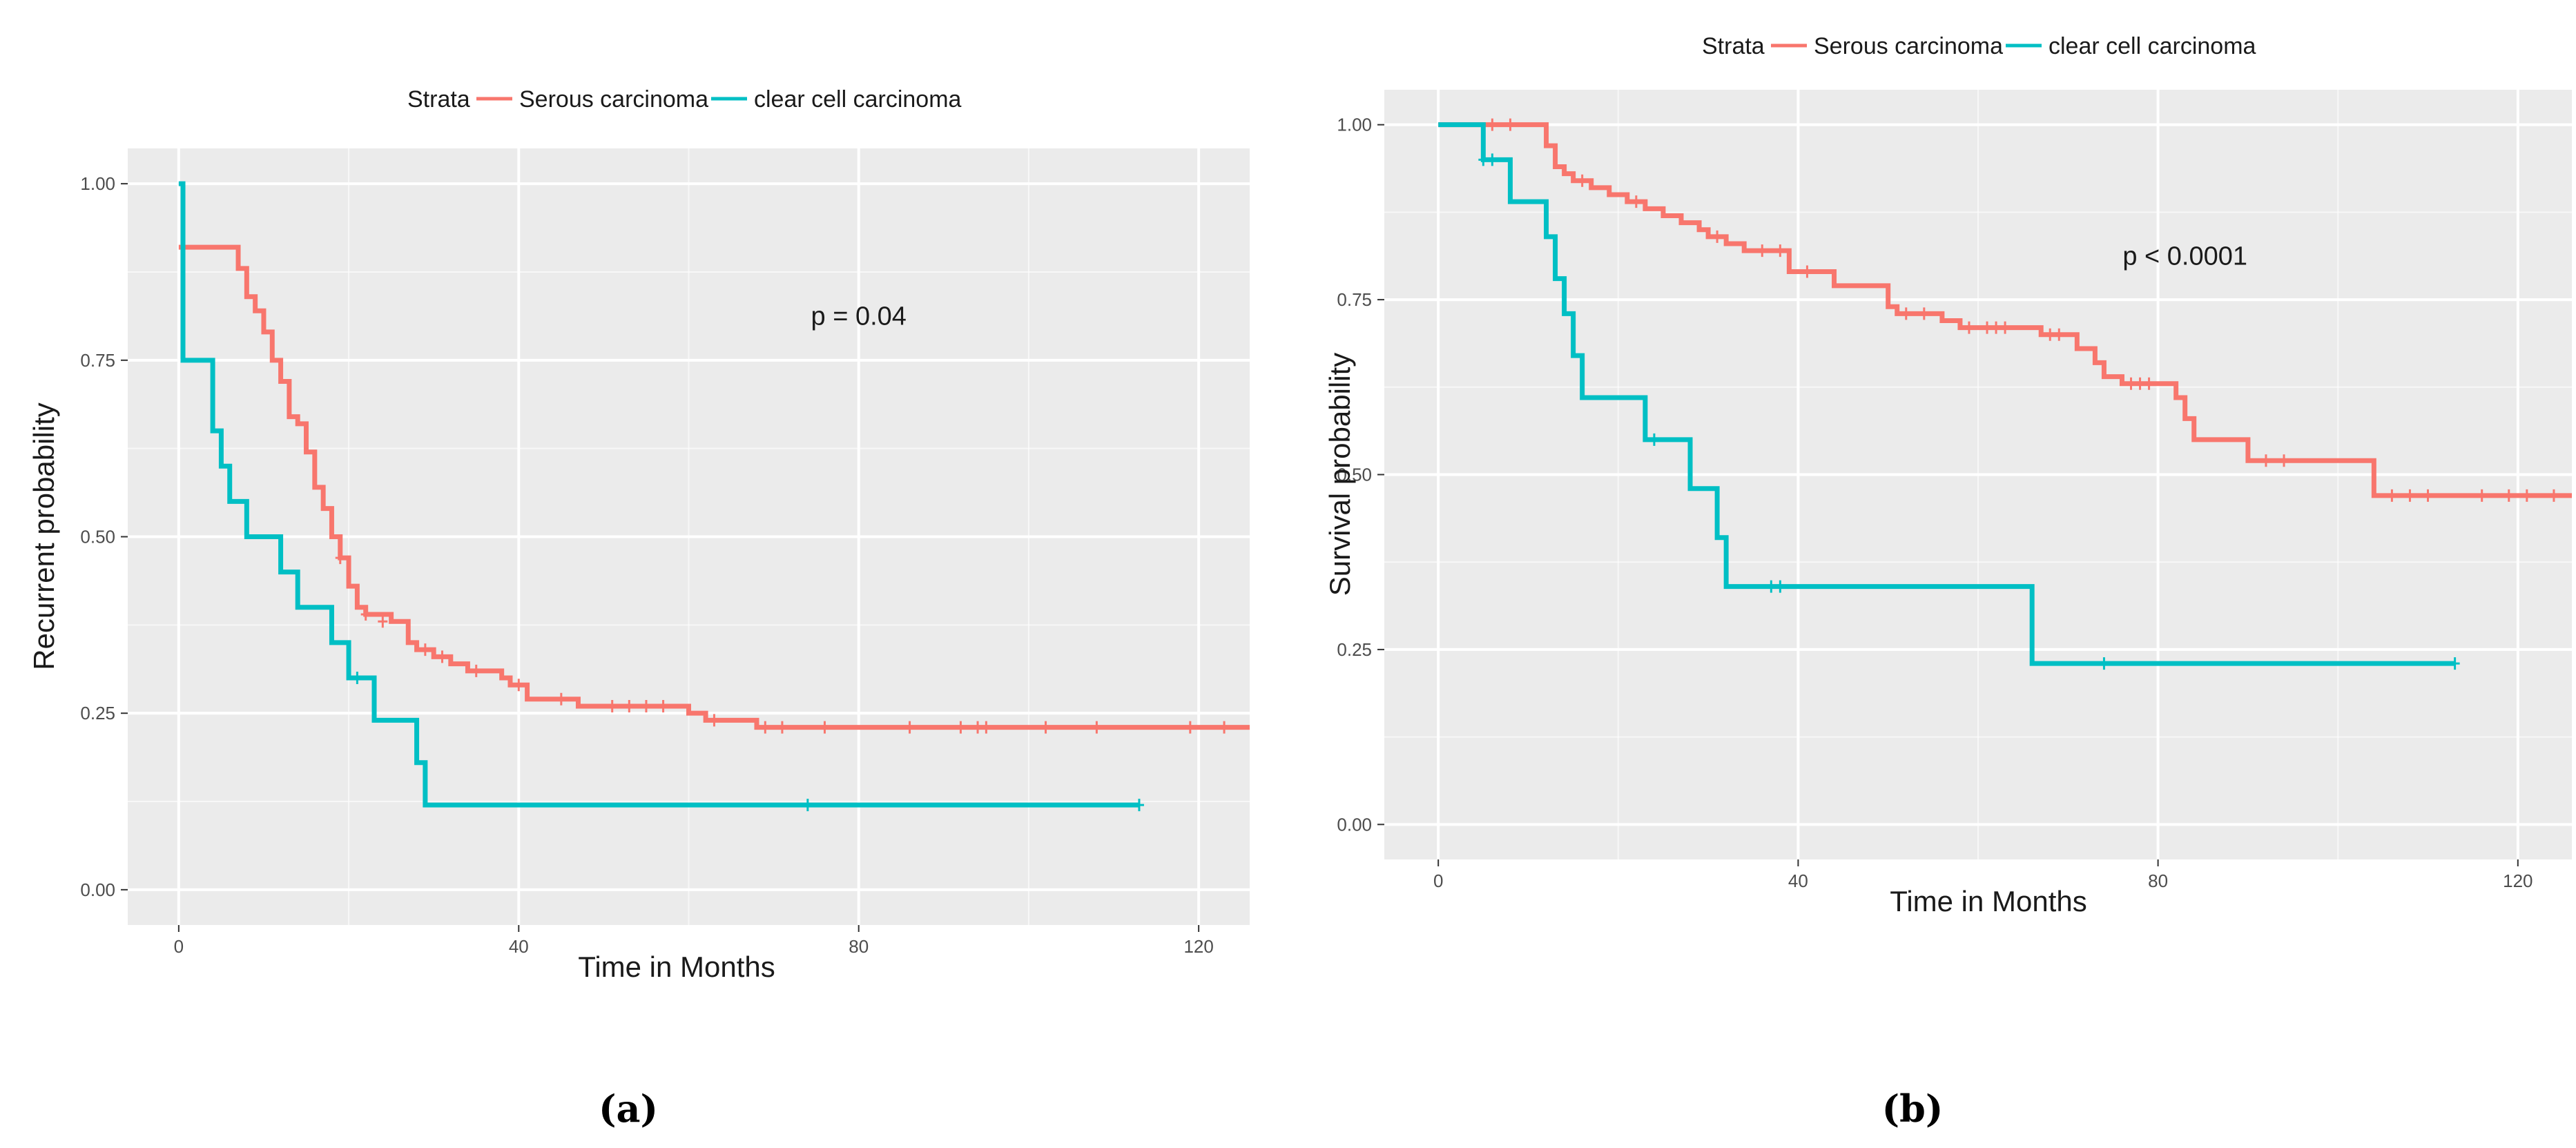 The width and height of the screenshot is (2576, 1148). I want to click on panel-caption: (b), so click(1913, 1109).